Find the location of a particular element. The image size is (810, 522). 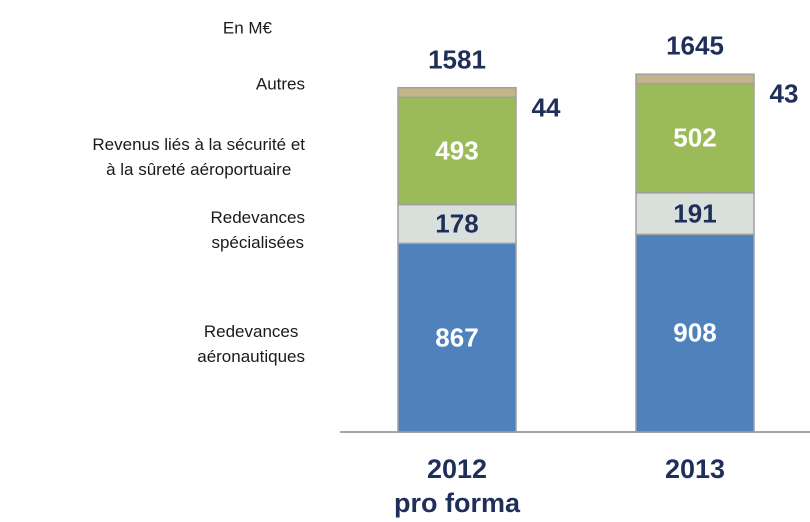

value-label: 191 is located at coordinates (695, 213).